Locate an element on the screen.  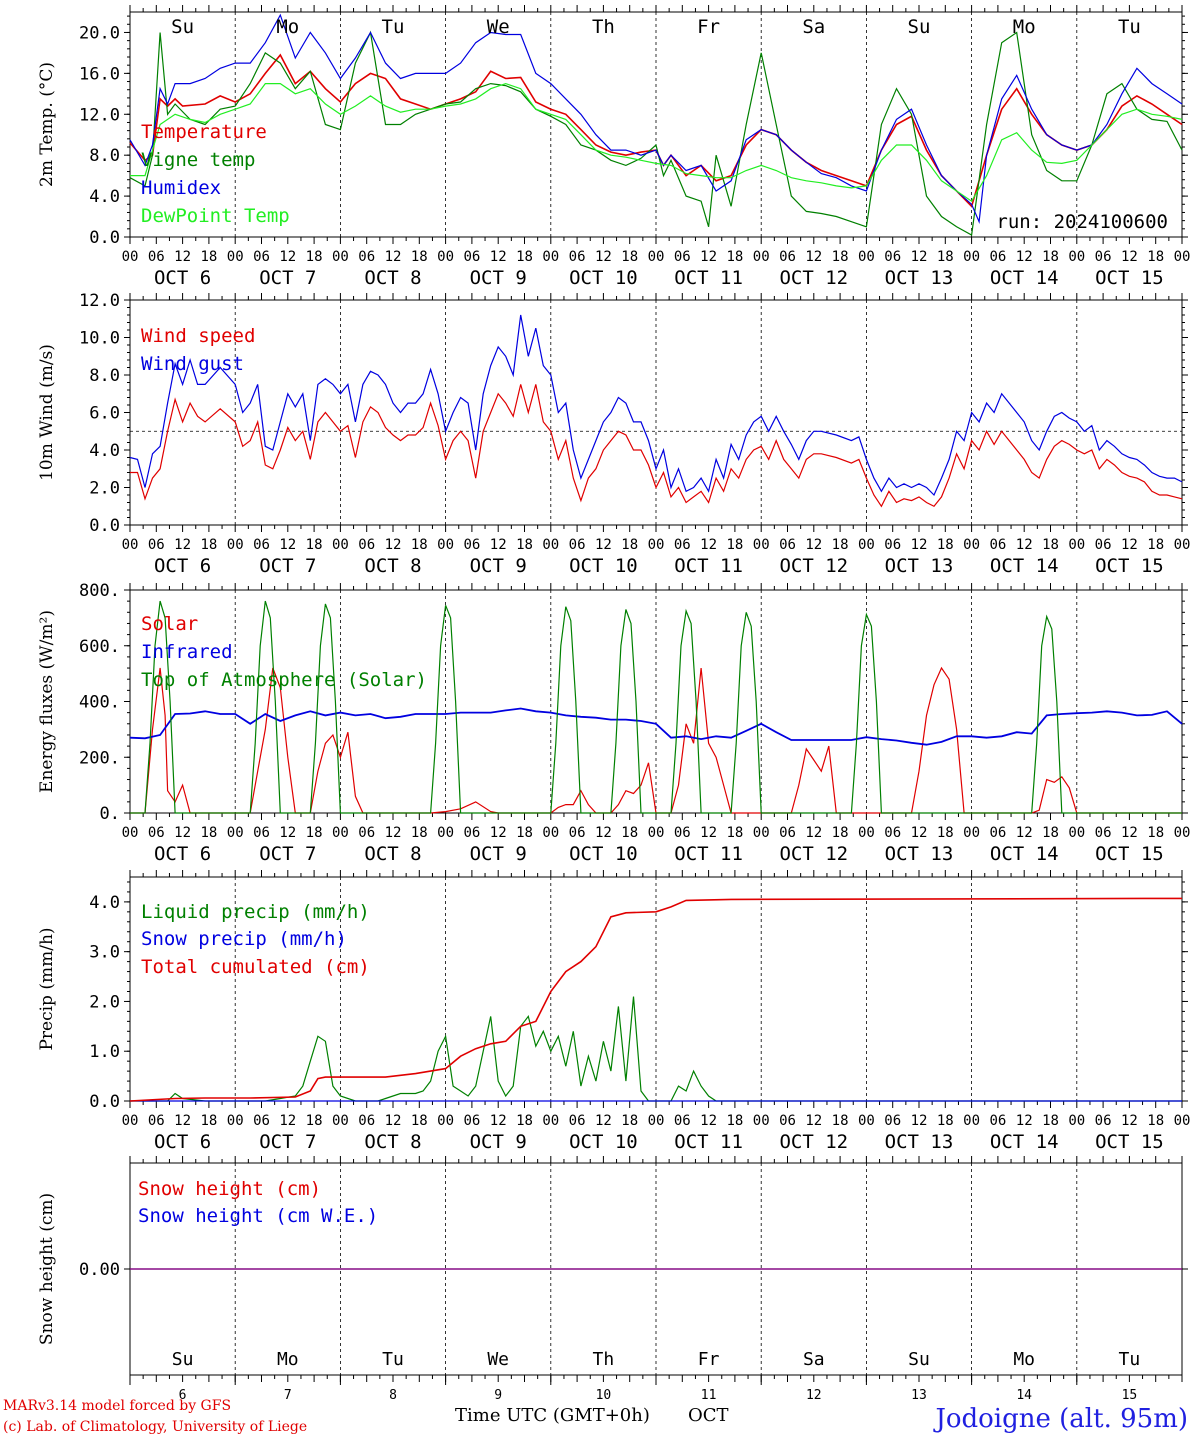
station-name: Jodoigne (alt. 95m) is located at coordinates (1061, 1419).